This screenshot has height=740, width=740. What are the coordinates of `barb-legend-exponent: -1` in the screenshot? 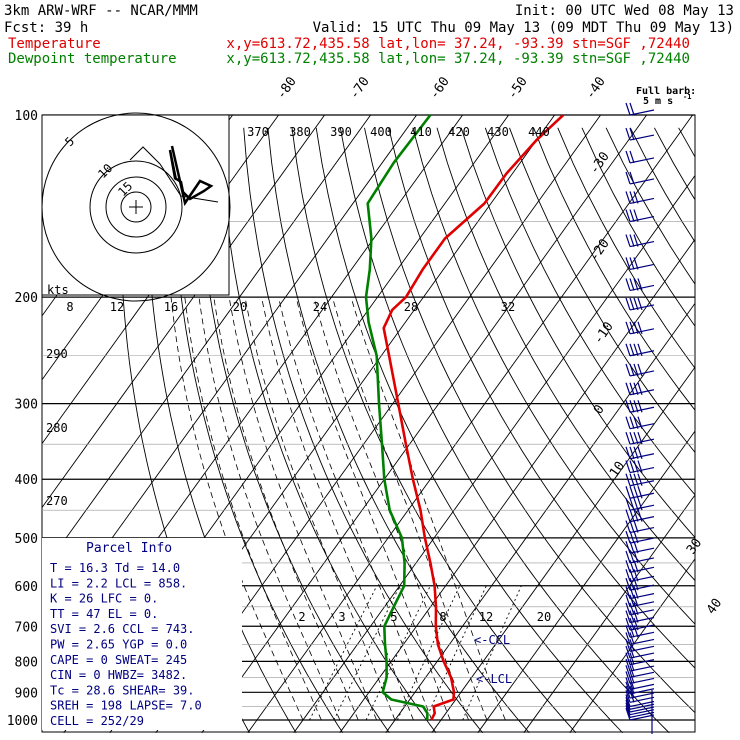 It's located at (687, 97).